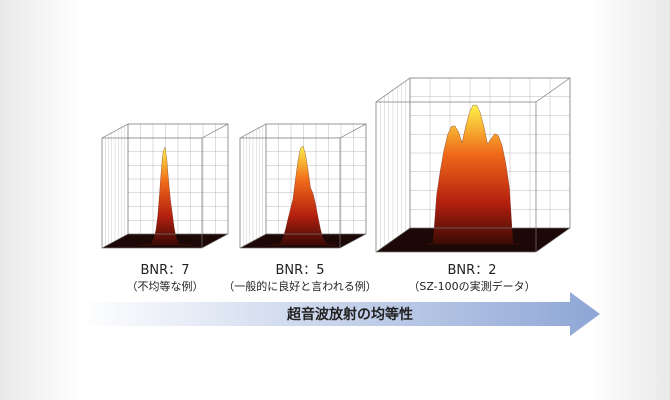 The width and height of the screenshot is (670, 400). What do you see at coordinates (471, 286) in the screenshot?
I see `plot-caption: （SZ-100の実測データ）` at bounding box center [471, 286].